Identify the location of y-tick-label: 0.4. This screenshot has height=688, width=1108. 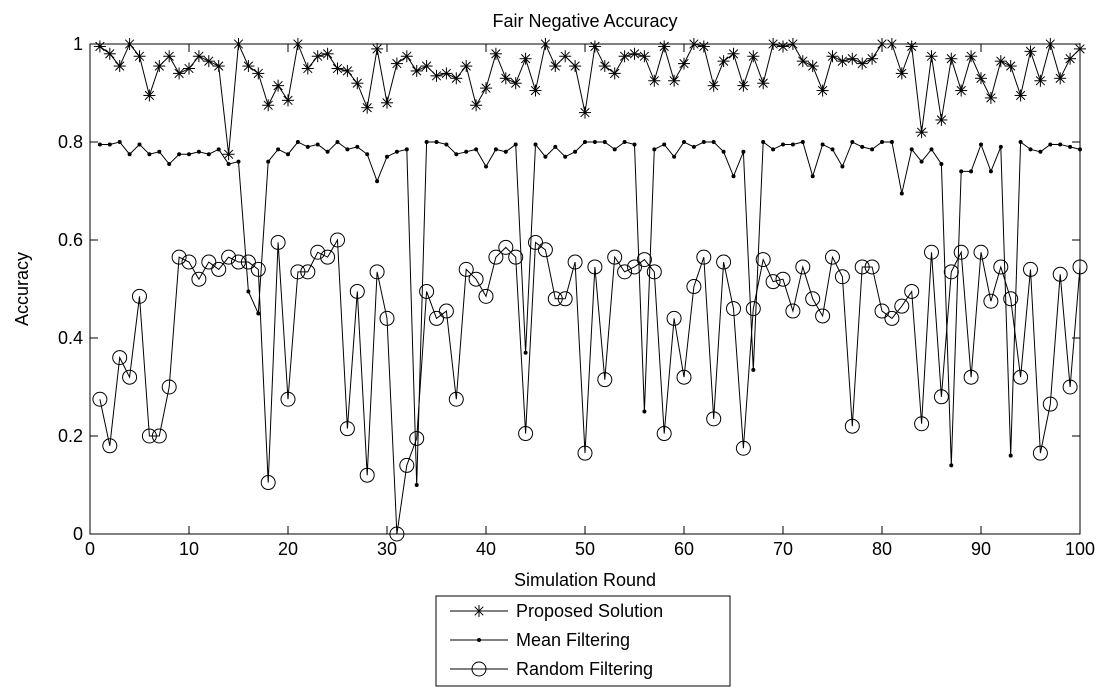
(70, 338).